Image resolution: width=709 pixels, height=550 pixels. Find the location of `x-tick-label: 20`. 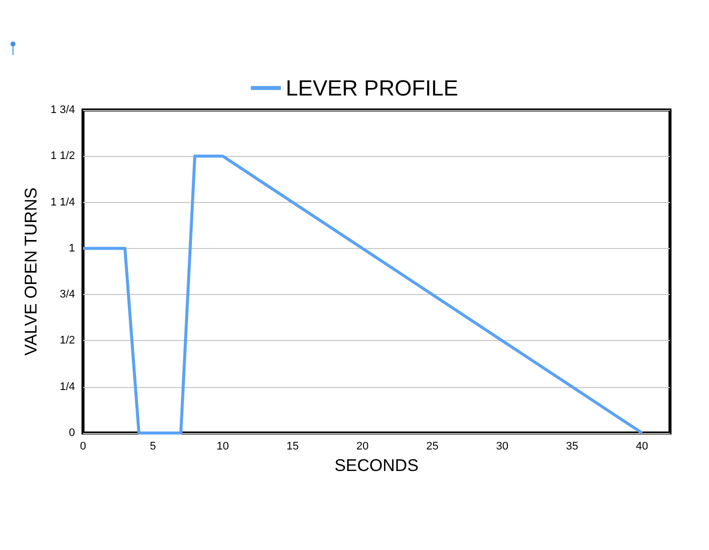

x-tick-label: 20 is located at coordinates (362, 446).